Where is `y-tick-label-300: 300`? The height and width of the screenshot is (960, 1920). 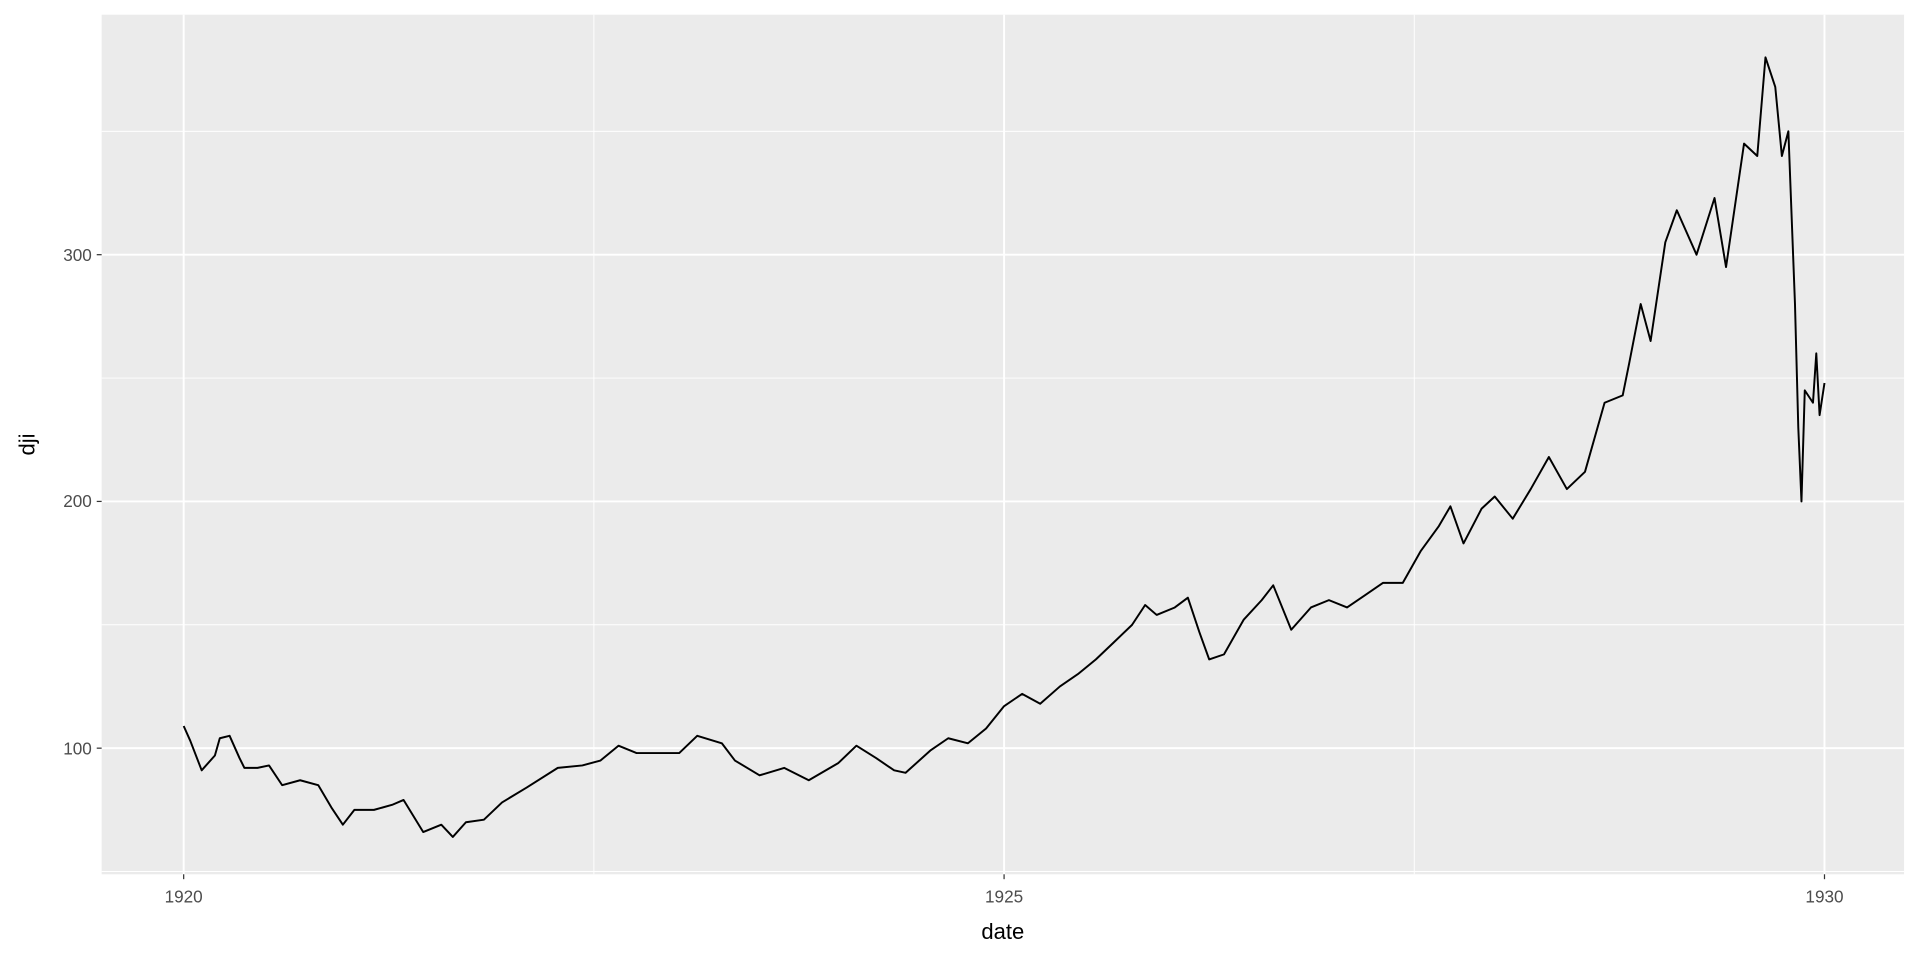 y-tick-label-300: 300 is located at coordinates (77, 255).